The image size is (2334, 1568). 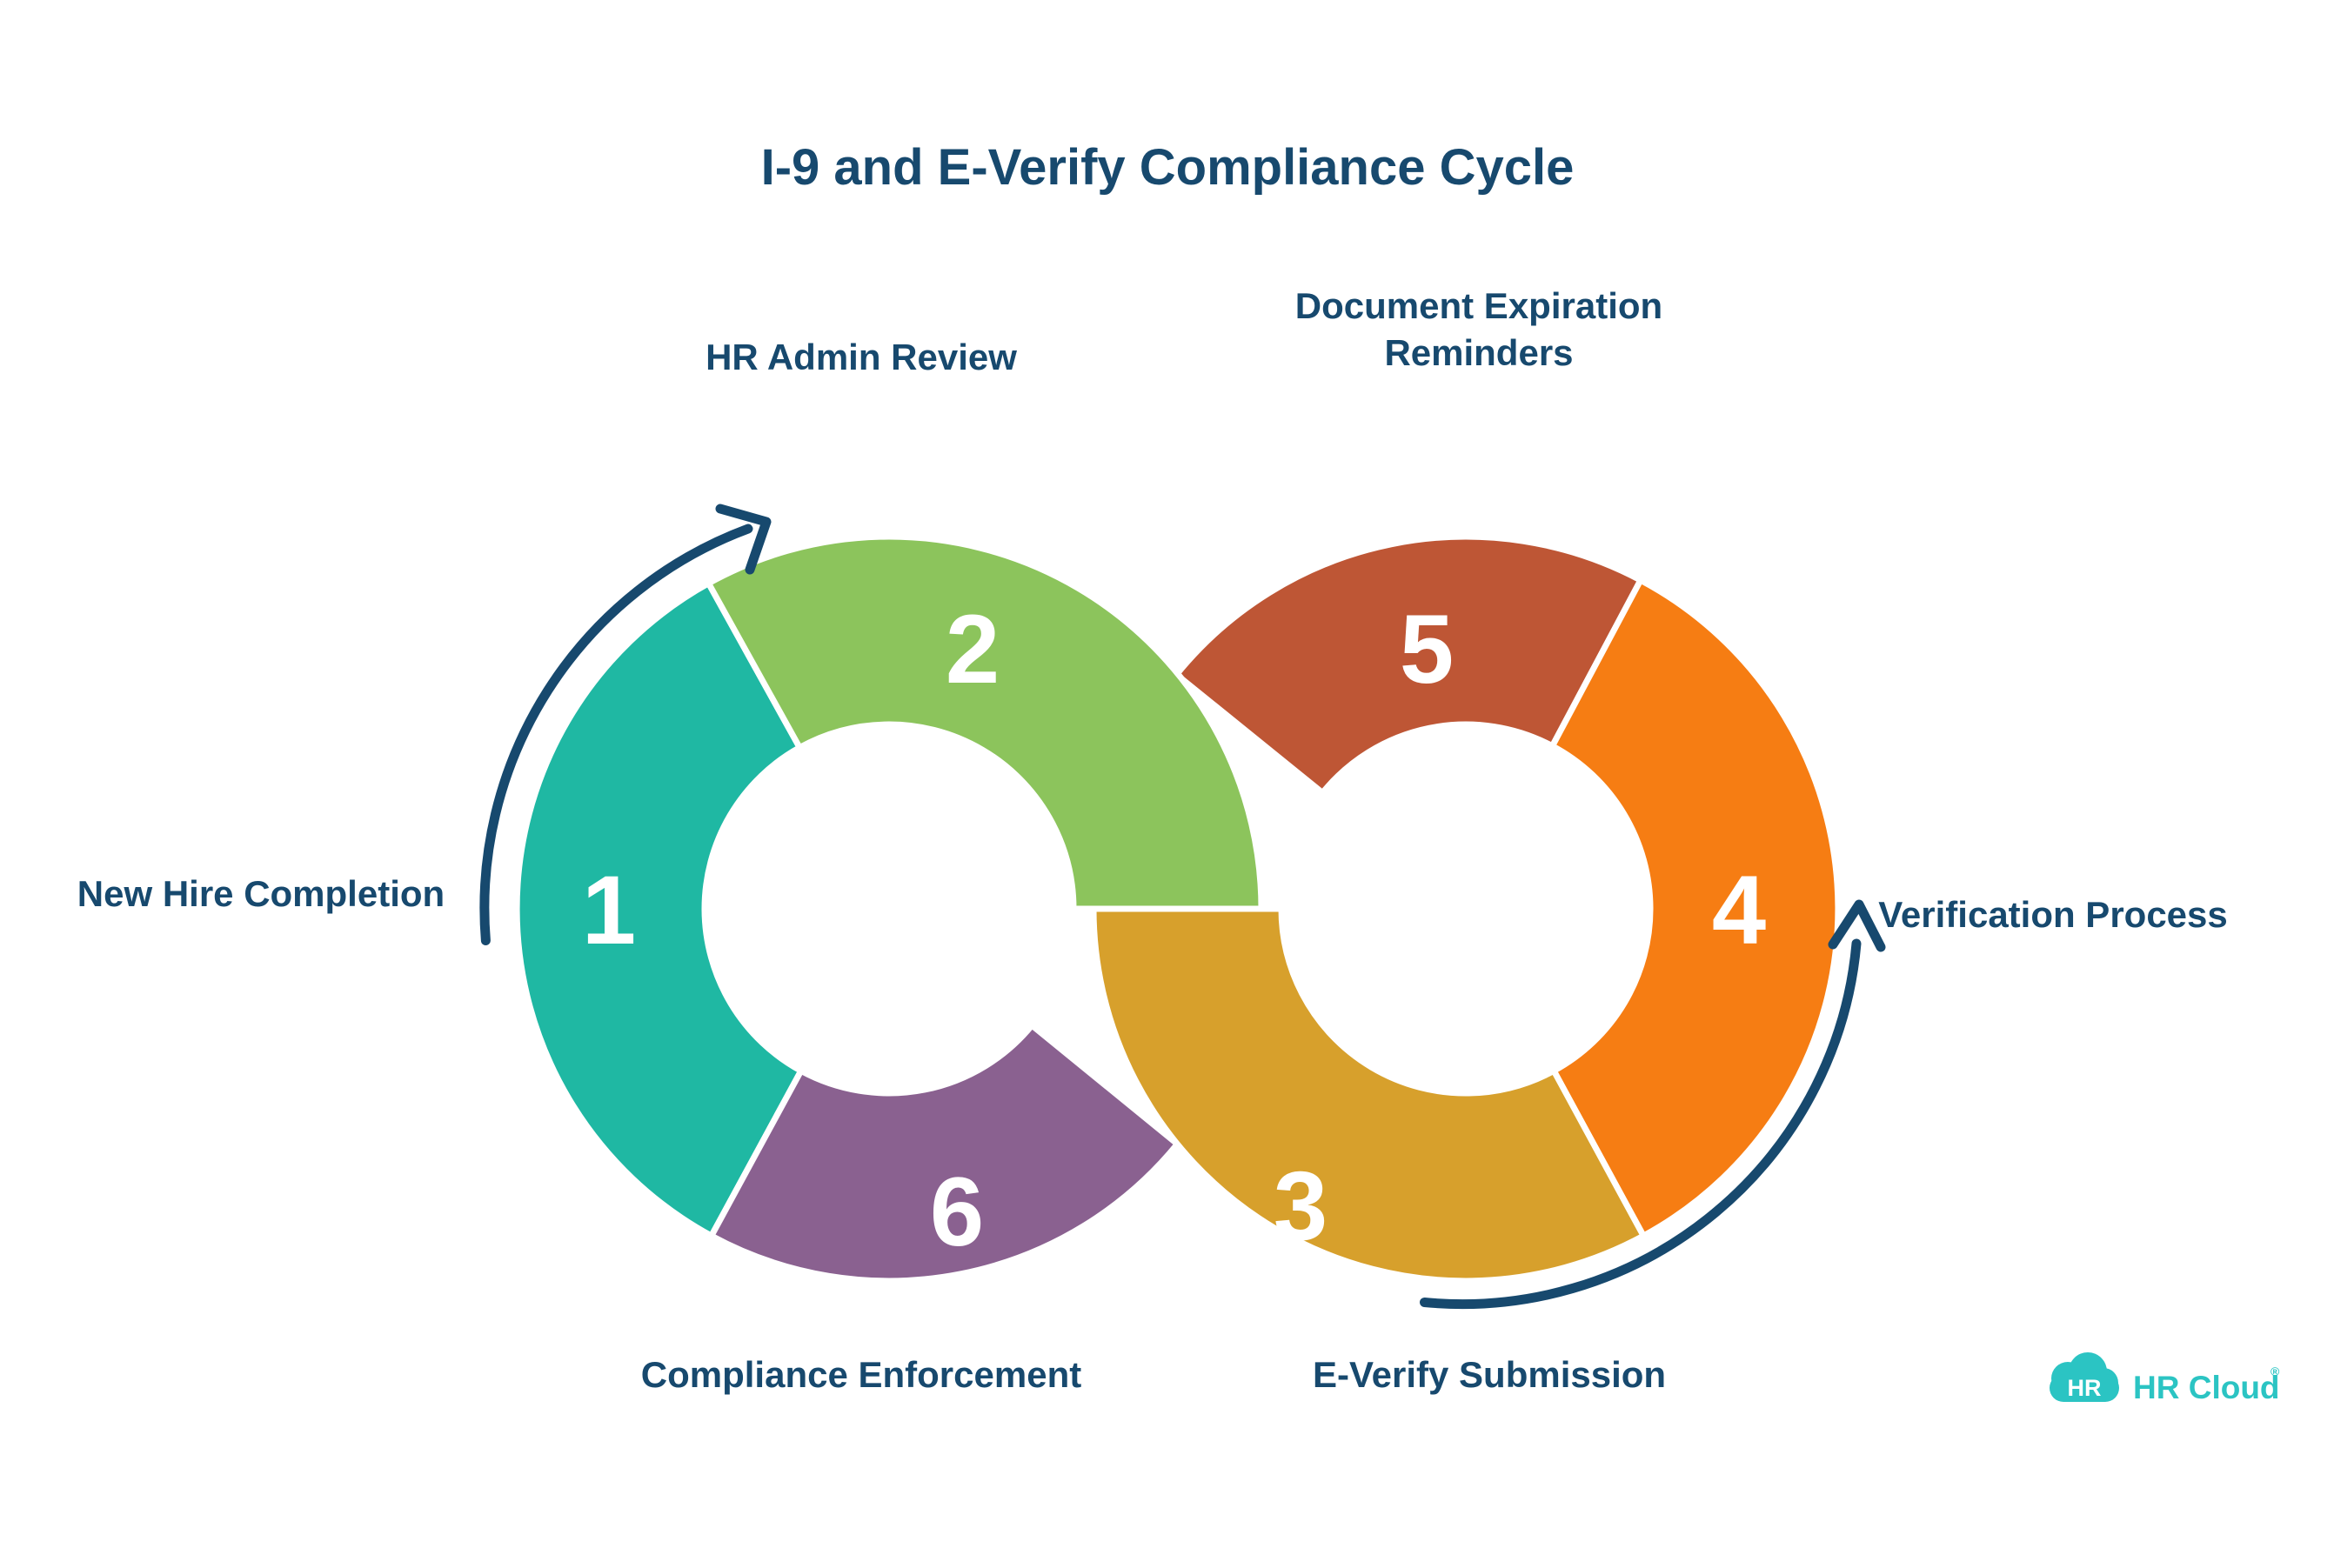 What do you see at coordinates (1739, 910) in the screenshot?
I see `segment-number-4: 4` at bounding box center [1739, 910].